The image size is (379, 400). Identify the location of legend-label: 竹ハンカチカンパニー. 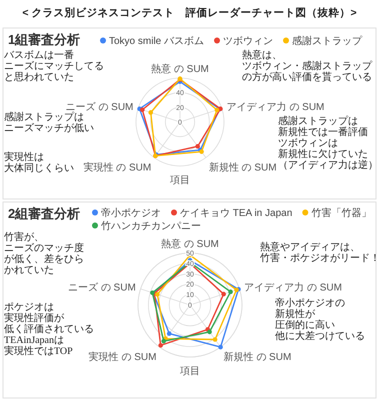
(151, 226).